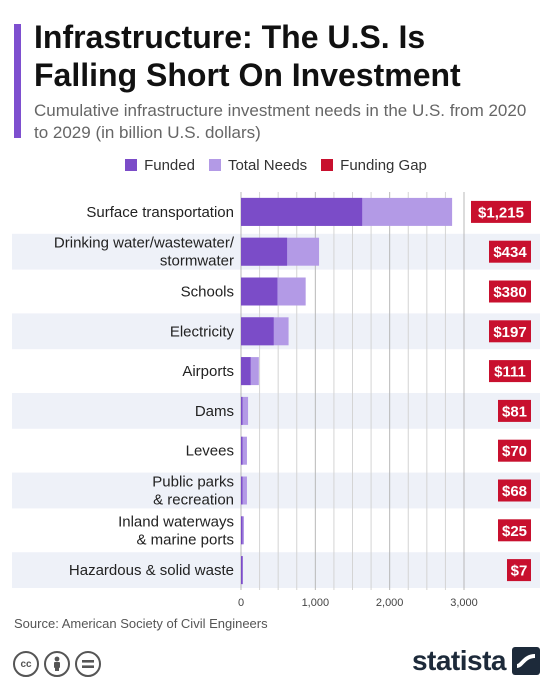 The height and width of the screenshot is (691, 552). Describe the element at coordinates (316, 603) in the screenshot. I see `x-tick-label: 1,000` at that location.